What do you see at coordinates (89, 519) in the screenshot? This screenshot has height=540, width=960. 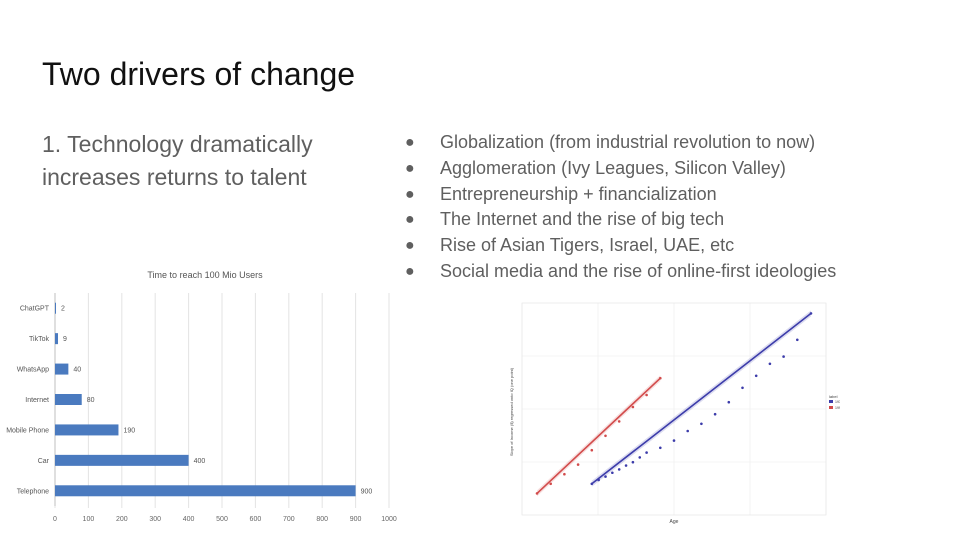 I see `x-tick-label: 100` at bounding box center [89, 519].